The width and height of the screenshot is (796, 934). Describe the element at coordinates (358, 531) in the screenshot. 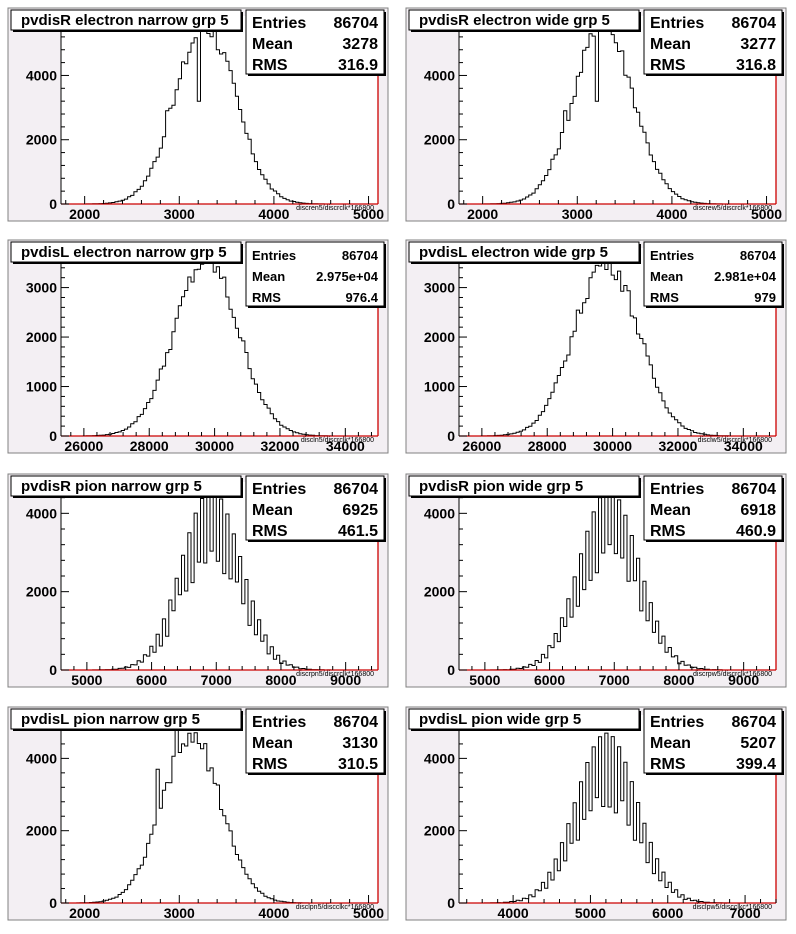

I see `stats-value: 461.5` at that location.